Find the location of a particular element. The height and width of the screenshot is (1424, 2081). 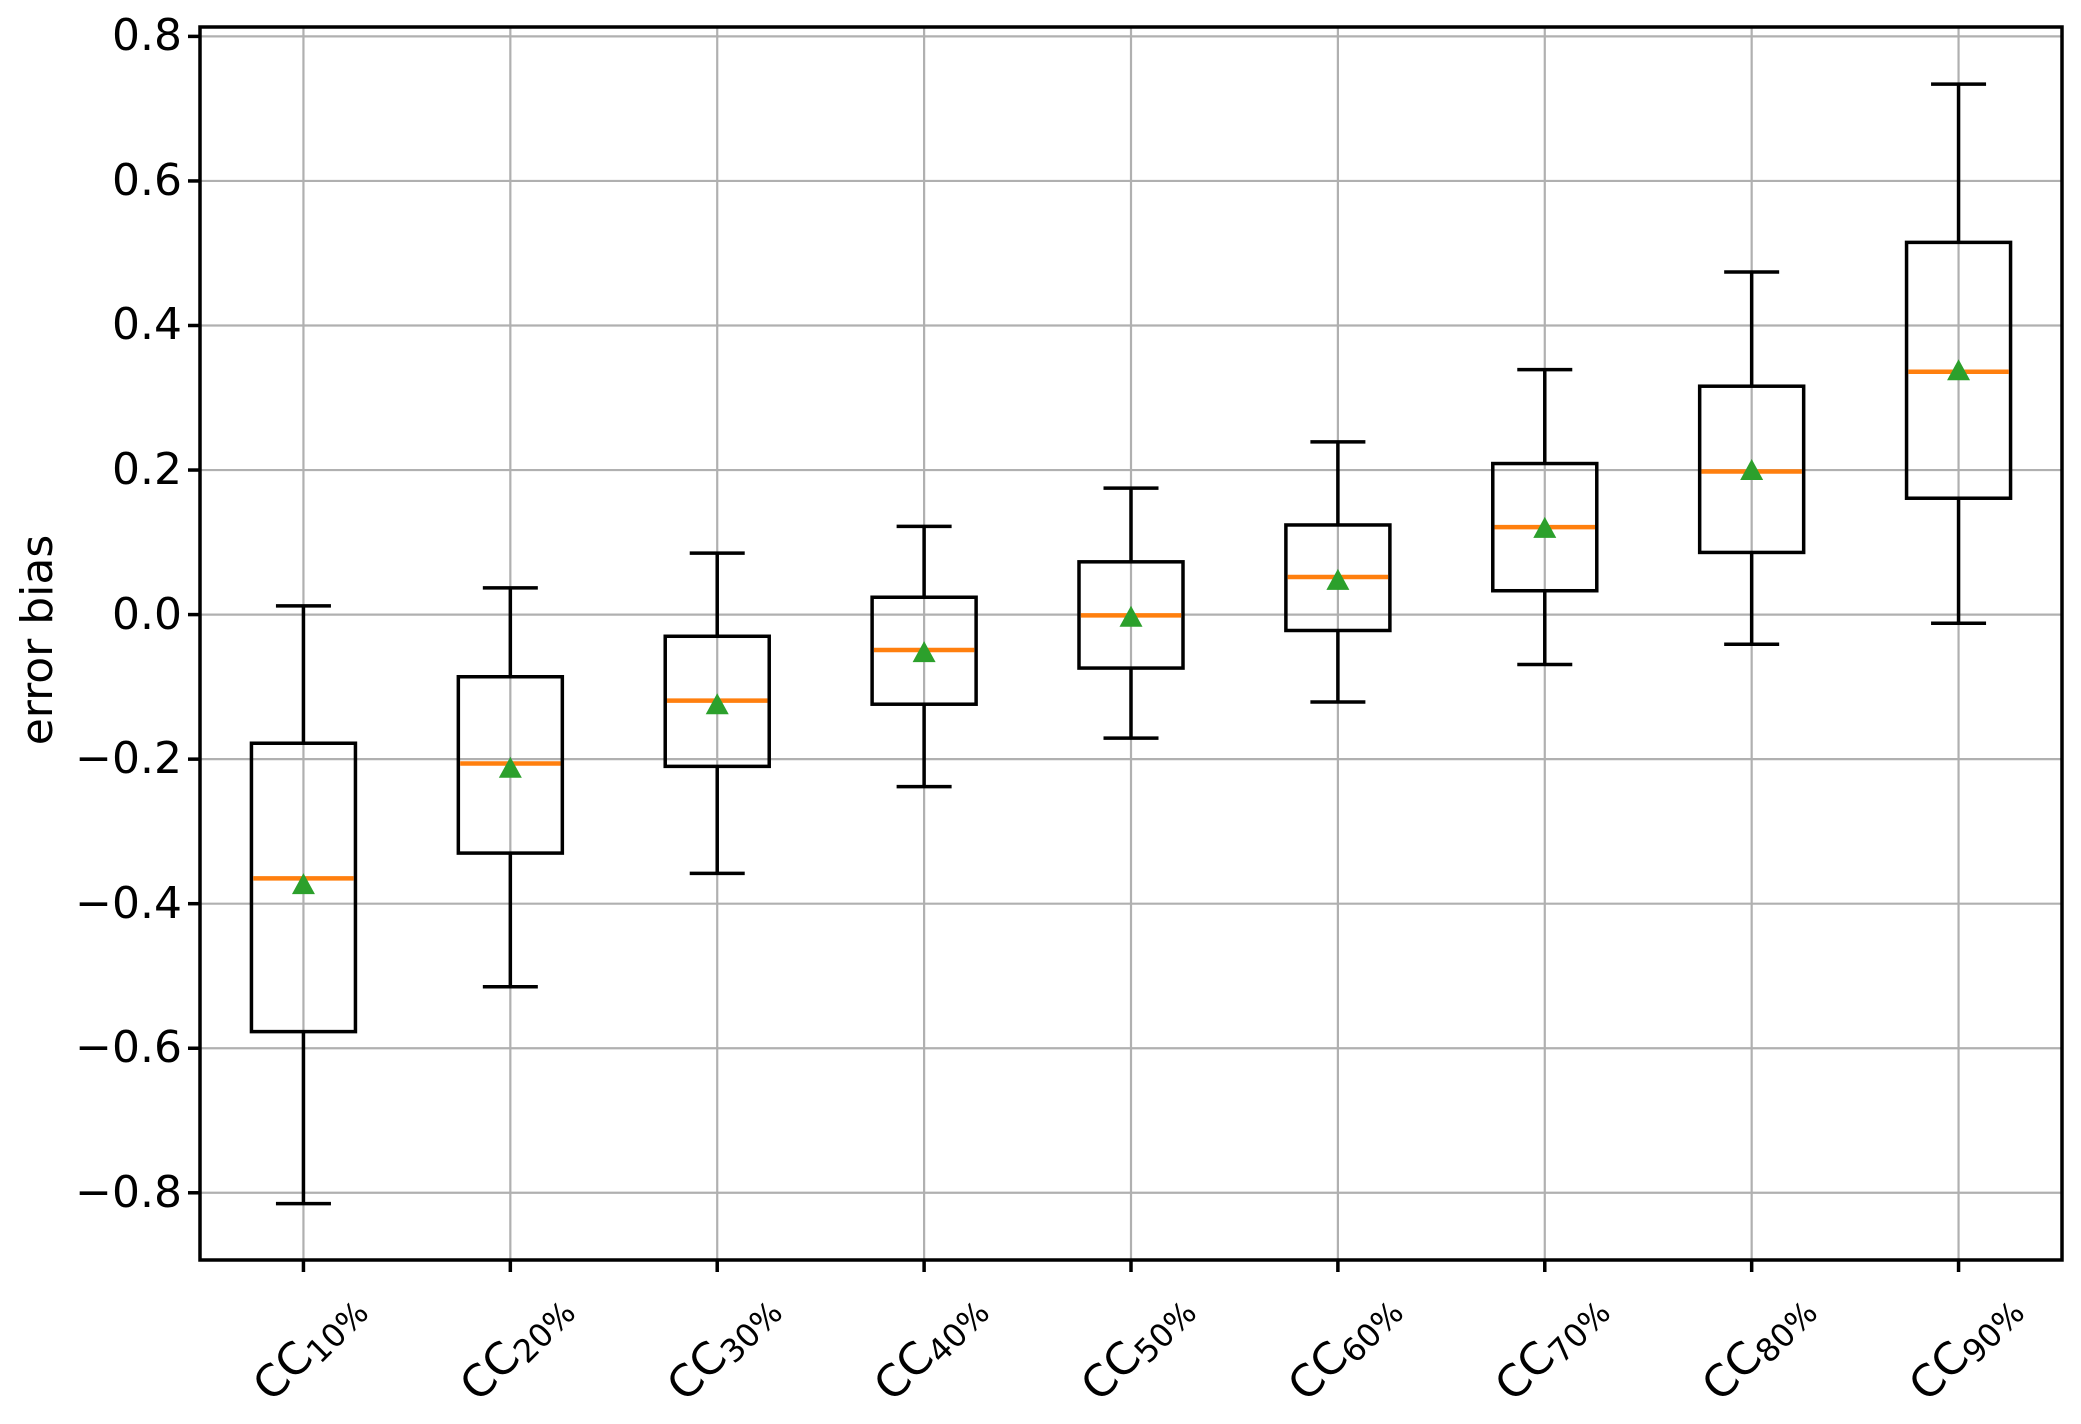

y-tick-label: 0.8 is located at coordinates (147, 36).